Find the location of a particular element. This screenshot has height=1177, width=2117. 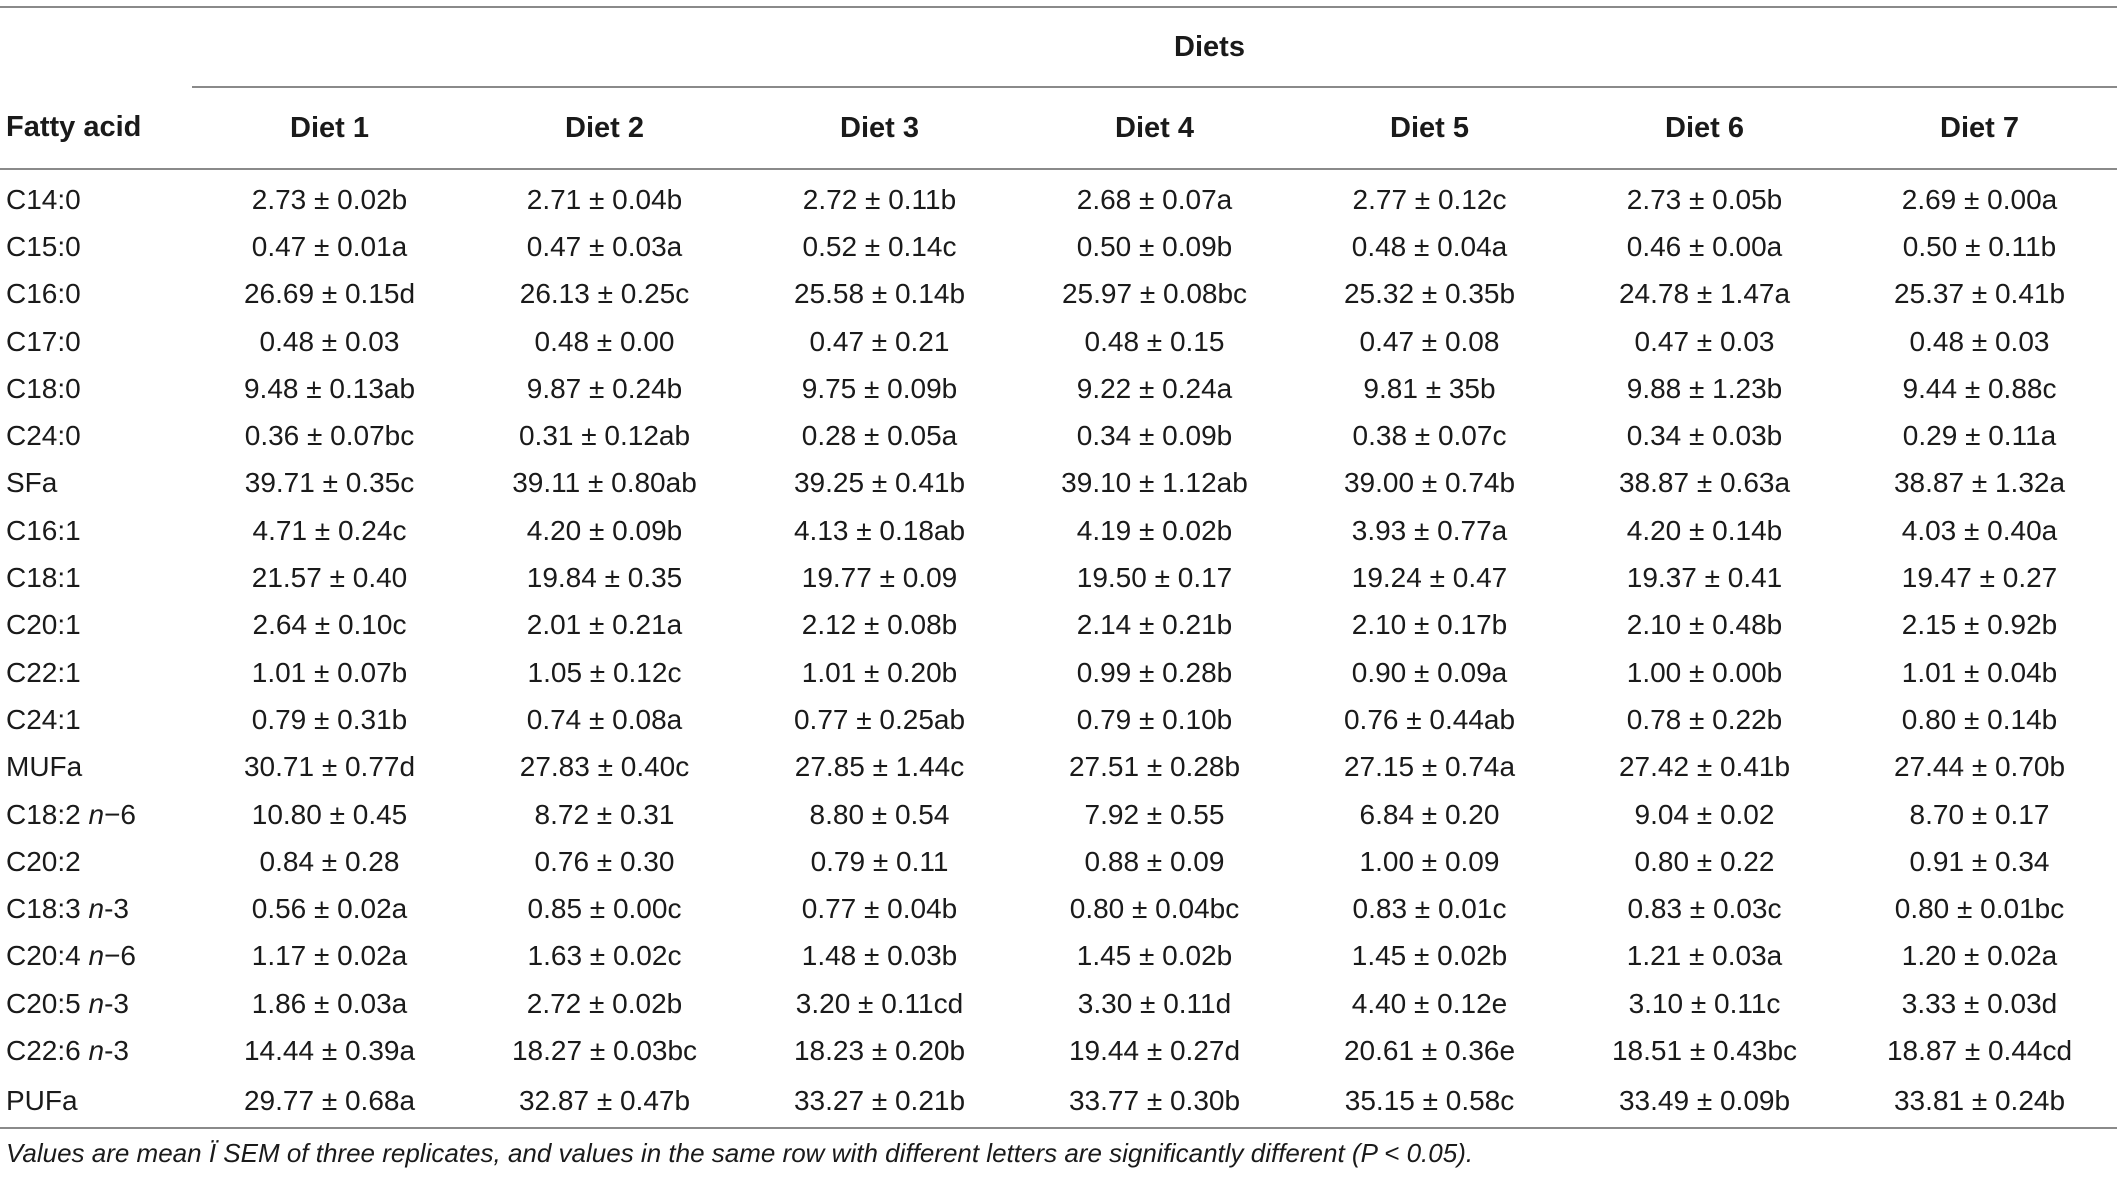

fatty-acid-label: C24:0 is located at coordinates (43, 436).